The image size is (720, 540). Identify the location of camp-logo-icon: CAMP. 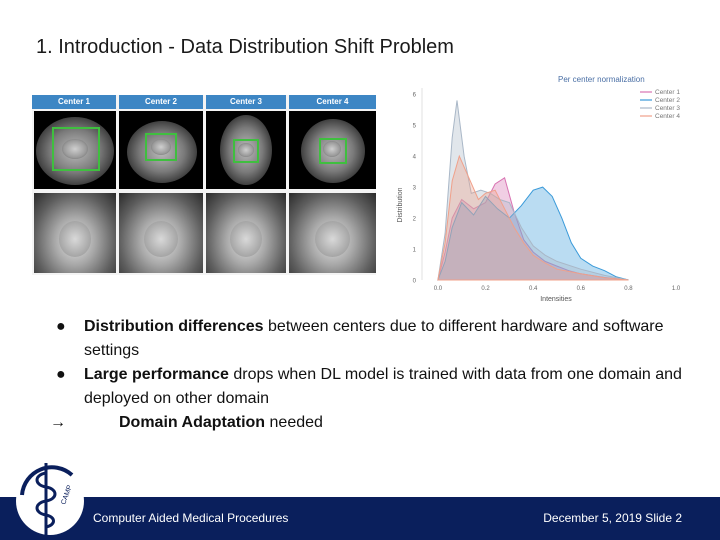
(50, 499).